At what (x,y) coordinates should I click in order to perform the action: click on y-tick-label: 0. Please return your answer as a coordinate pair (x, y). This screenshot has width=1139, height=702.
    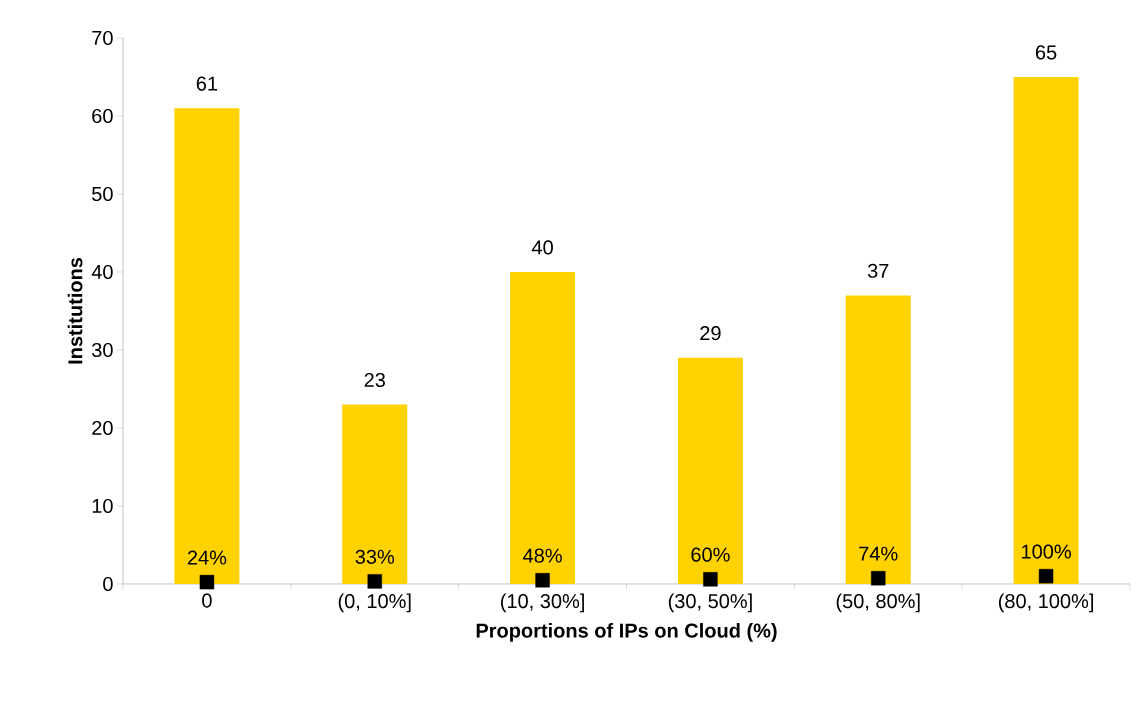
    Looking at the image, I should click on (108, 584).